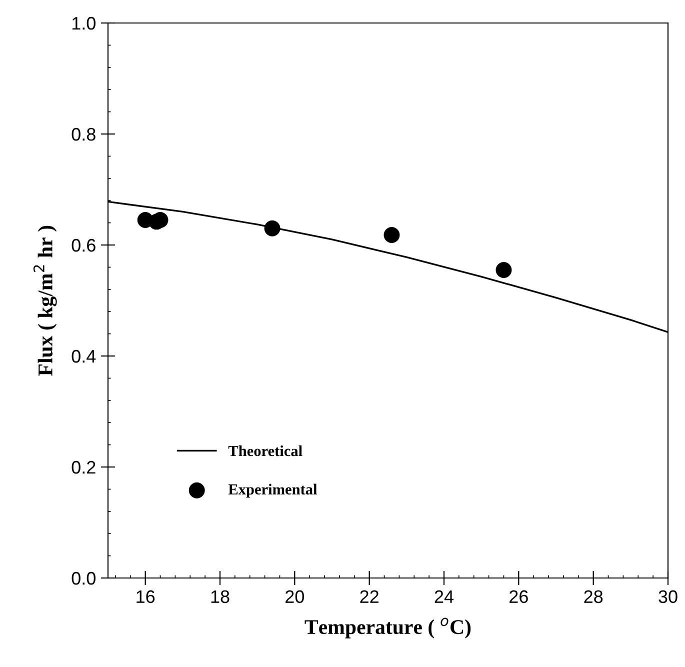 This screenshot has width=685, height=667. What do you see at coordinates (84, 356) in the screenshot?
I see `y-tick-label: 0.4` at bounding box center [84, 356].